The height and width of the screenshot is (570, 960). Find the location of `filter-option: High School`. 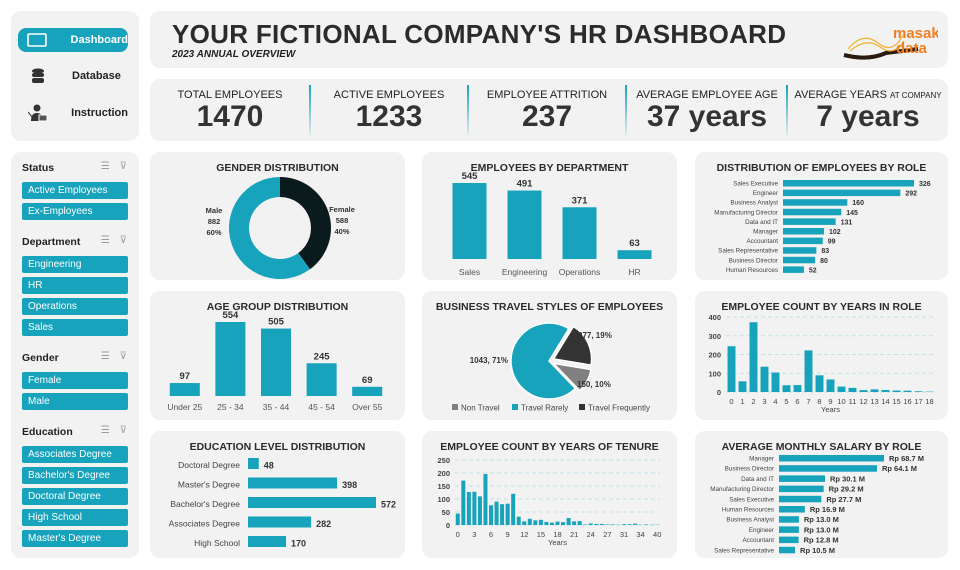

filter-option: High School is located at coordinates (75, 517).